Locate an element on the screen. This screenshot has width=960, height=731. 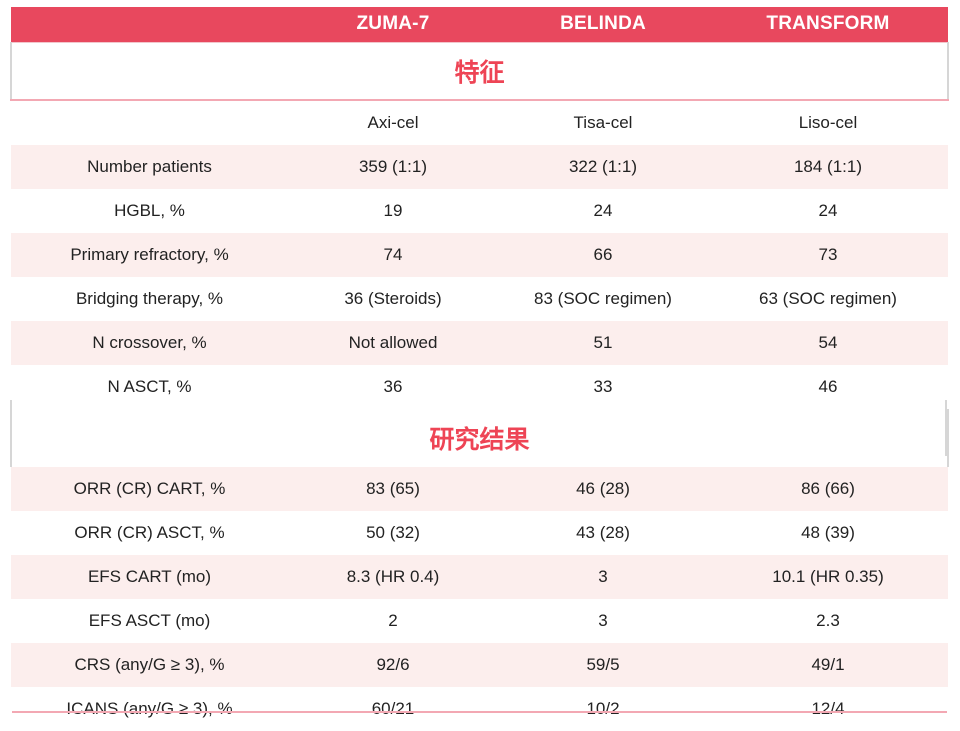
cell-transform: 184 (1:1) is located at coordinates (828, 167).